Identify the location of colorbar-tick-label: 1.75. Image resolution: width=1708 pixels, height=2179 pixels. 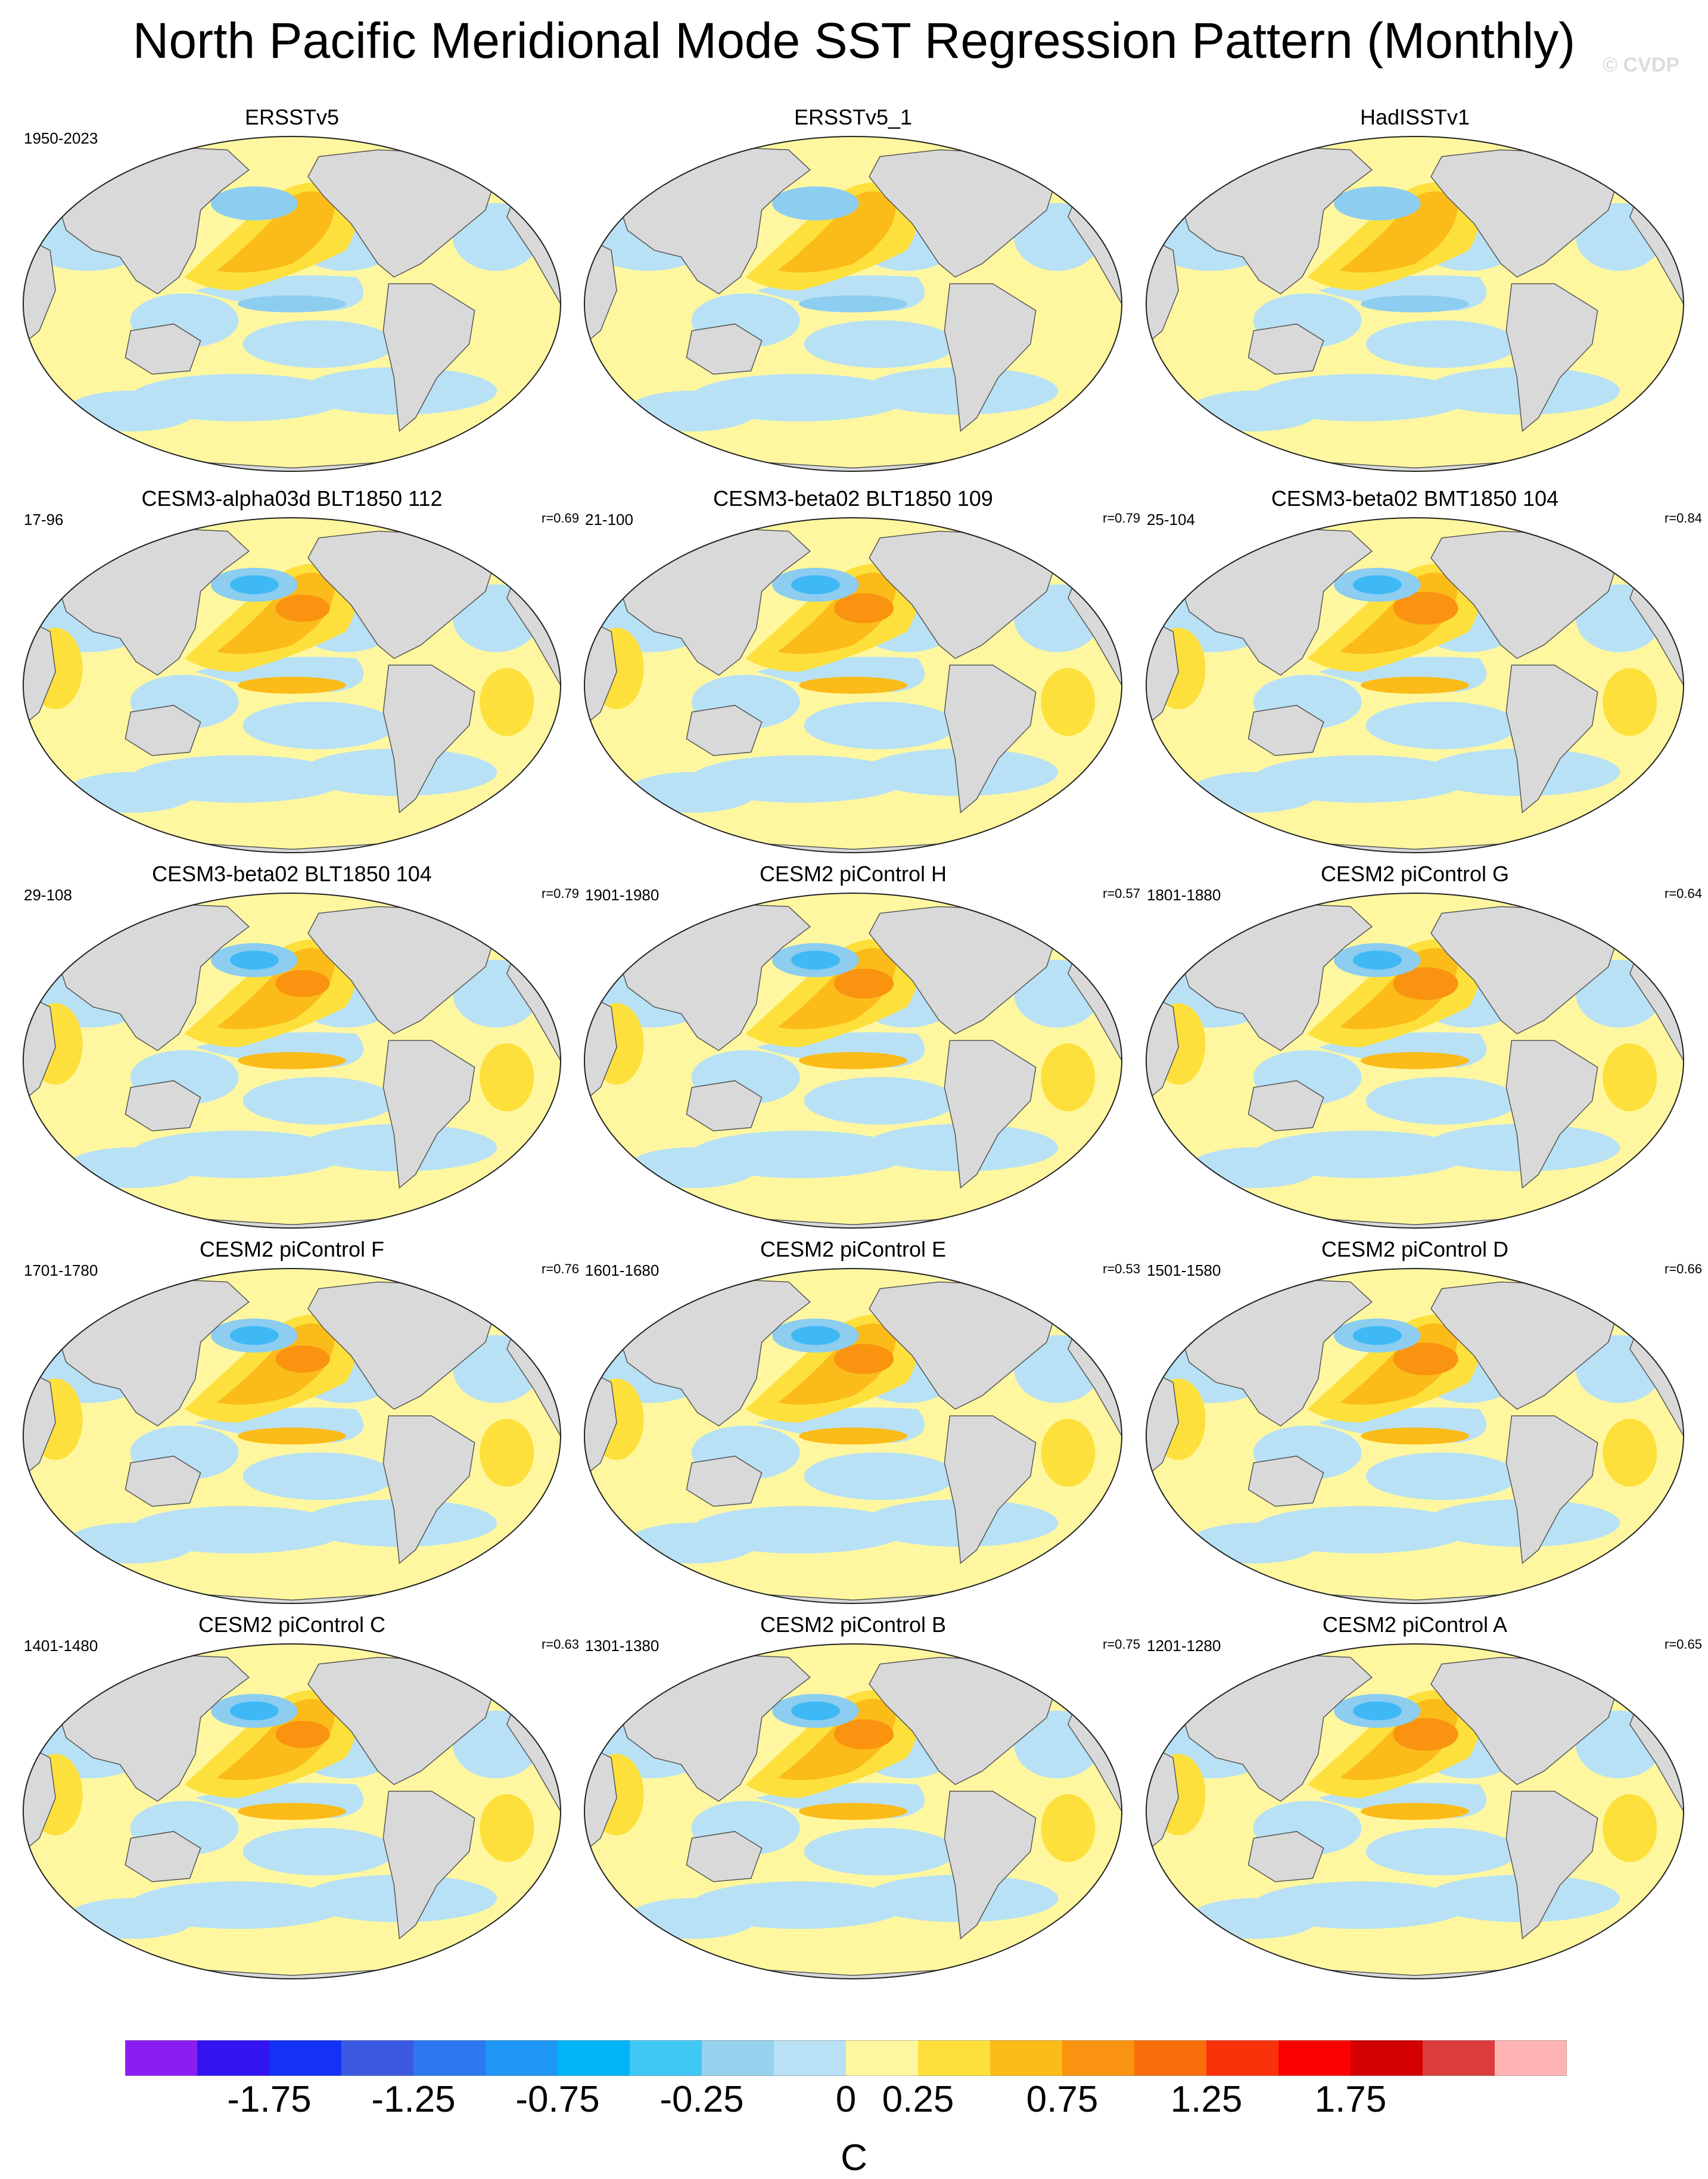
(1350, 2099).